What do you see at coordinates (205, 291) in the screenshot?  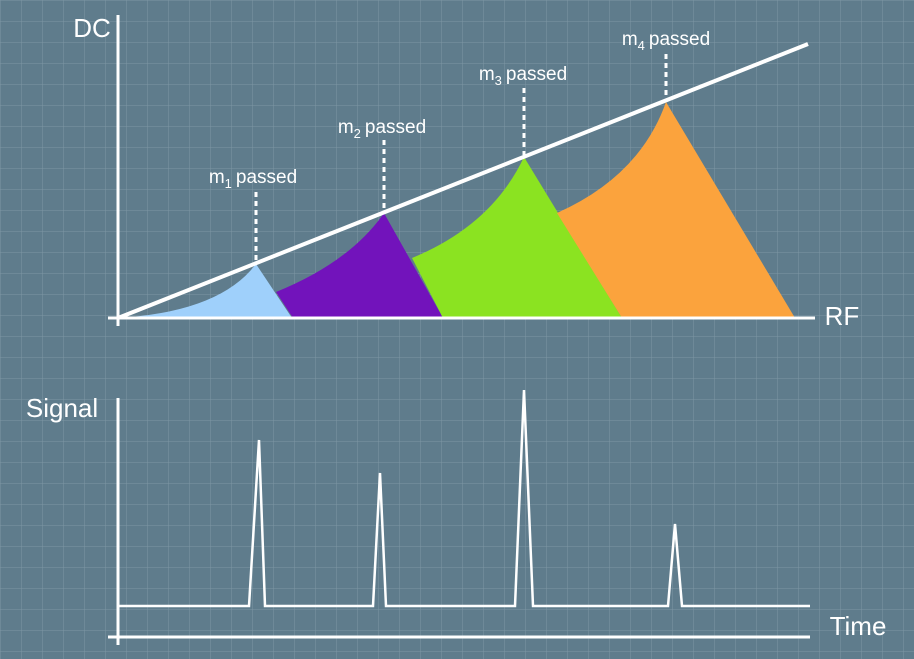 I see `region-m1` at bounding box center [205, 291].